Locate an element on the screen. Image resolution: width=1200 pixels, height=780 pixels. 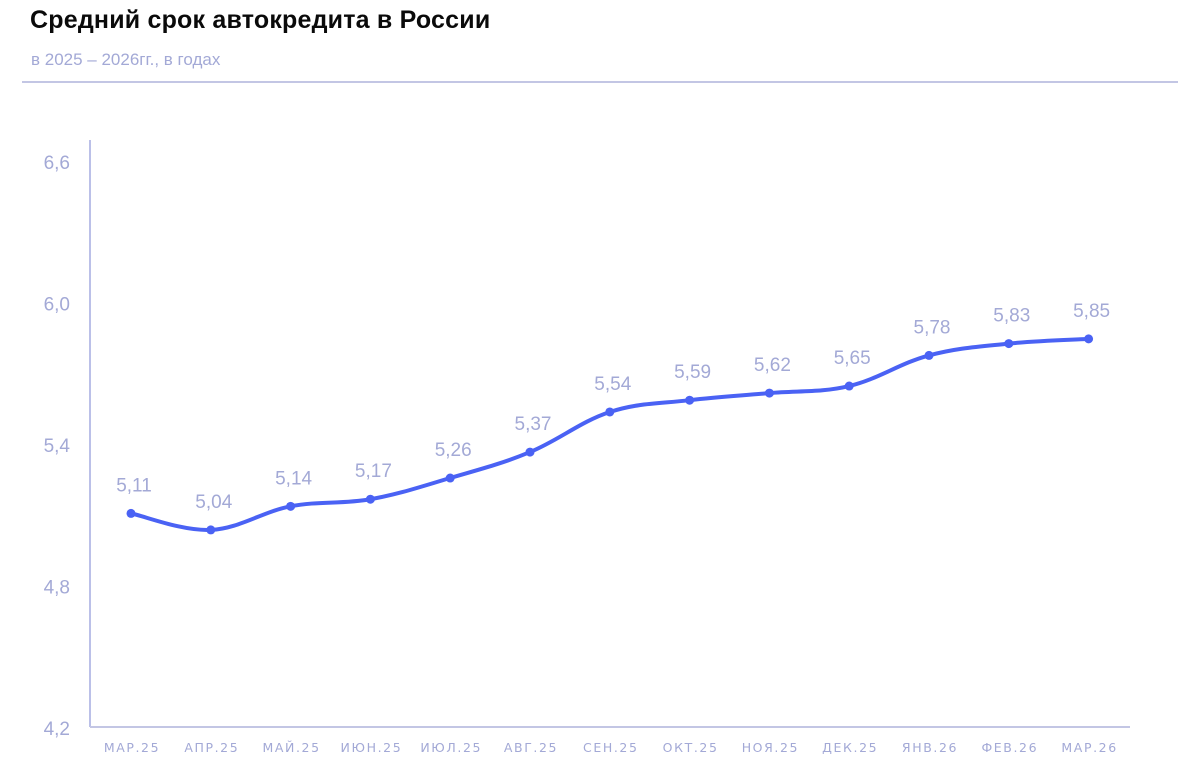
y-tick-label: 4,8 is located at coordinates (57, 588).